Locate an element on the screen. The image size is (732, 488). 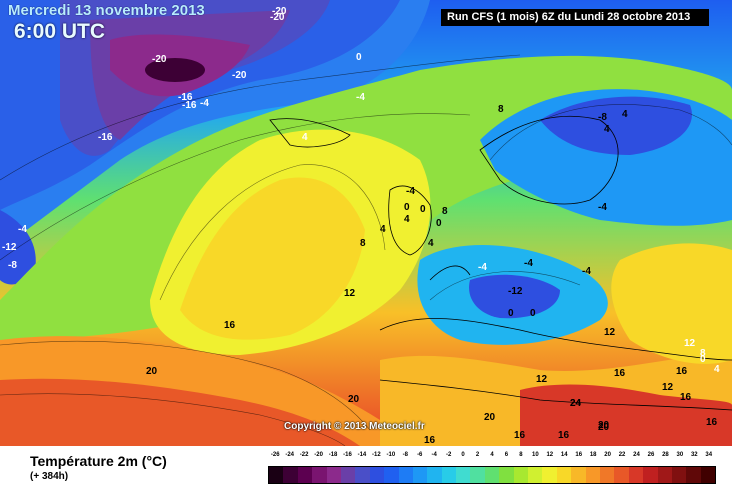
legend-tick-label: -16 is located at coordinates (347, 455).